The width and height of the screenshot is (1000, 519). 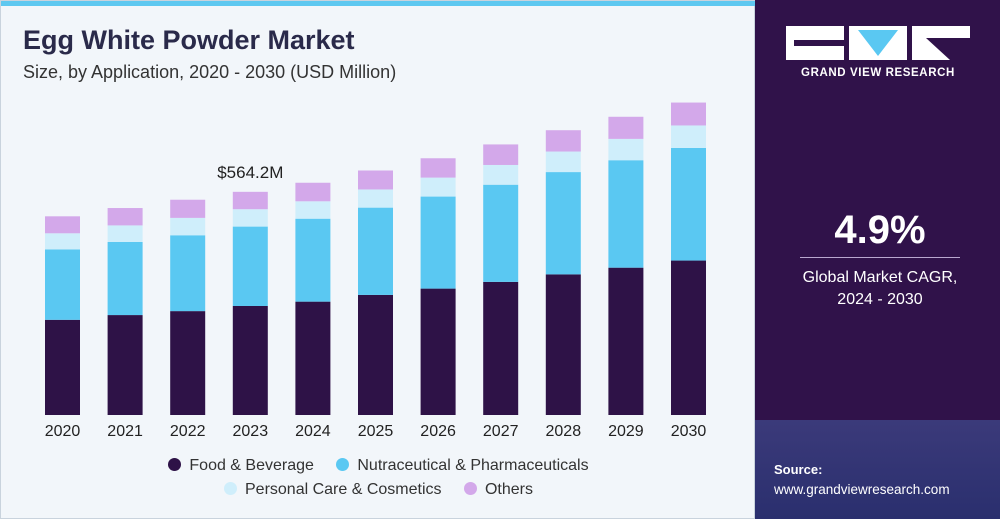 I want to click on accent-bar, so click(x=378, y=3).